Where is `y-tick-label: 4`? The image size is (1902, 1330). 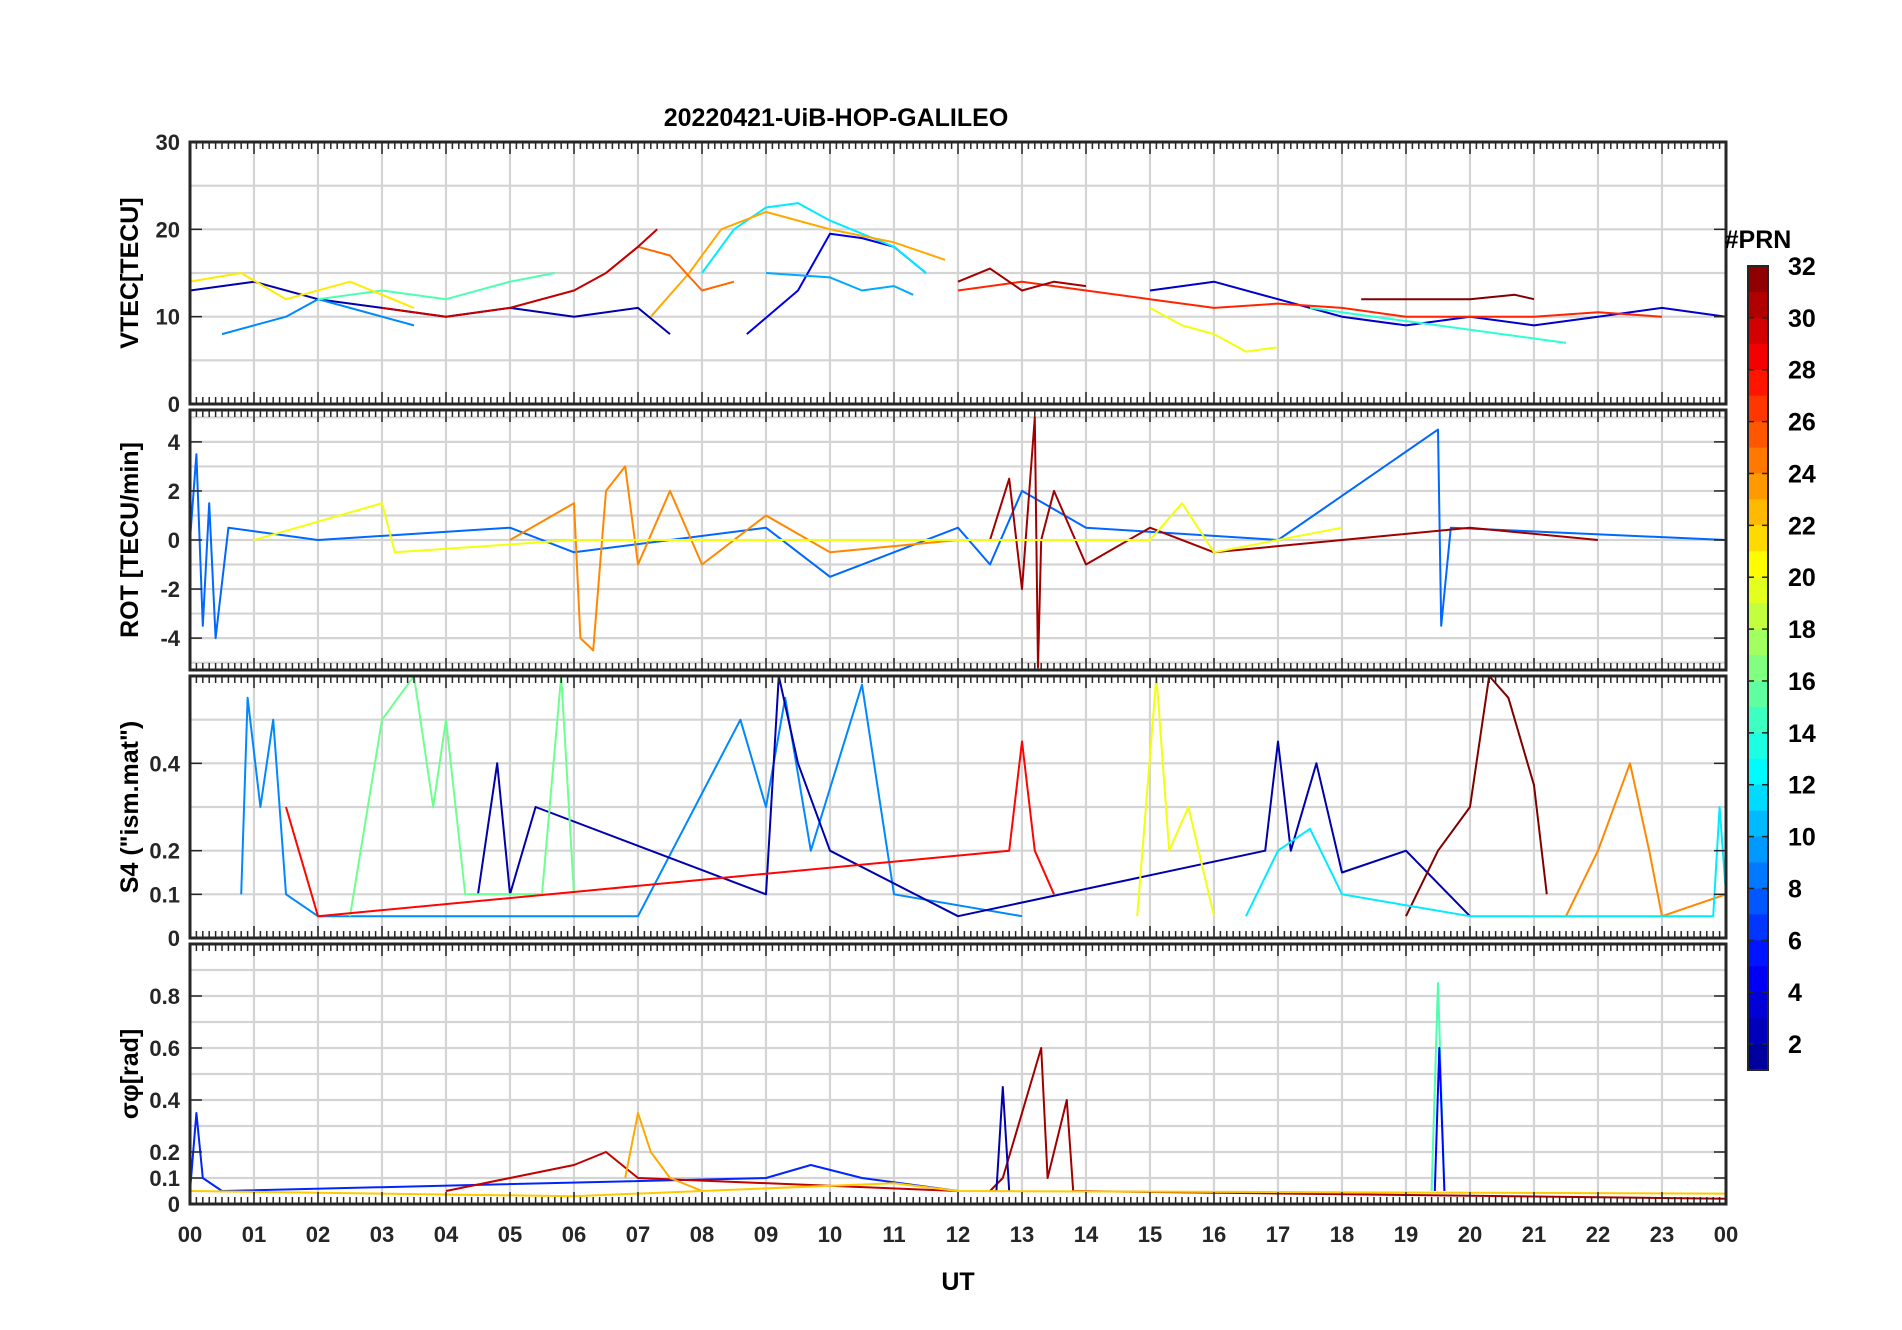 y-tick-label: 4 is located at coordinates (174, 442).